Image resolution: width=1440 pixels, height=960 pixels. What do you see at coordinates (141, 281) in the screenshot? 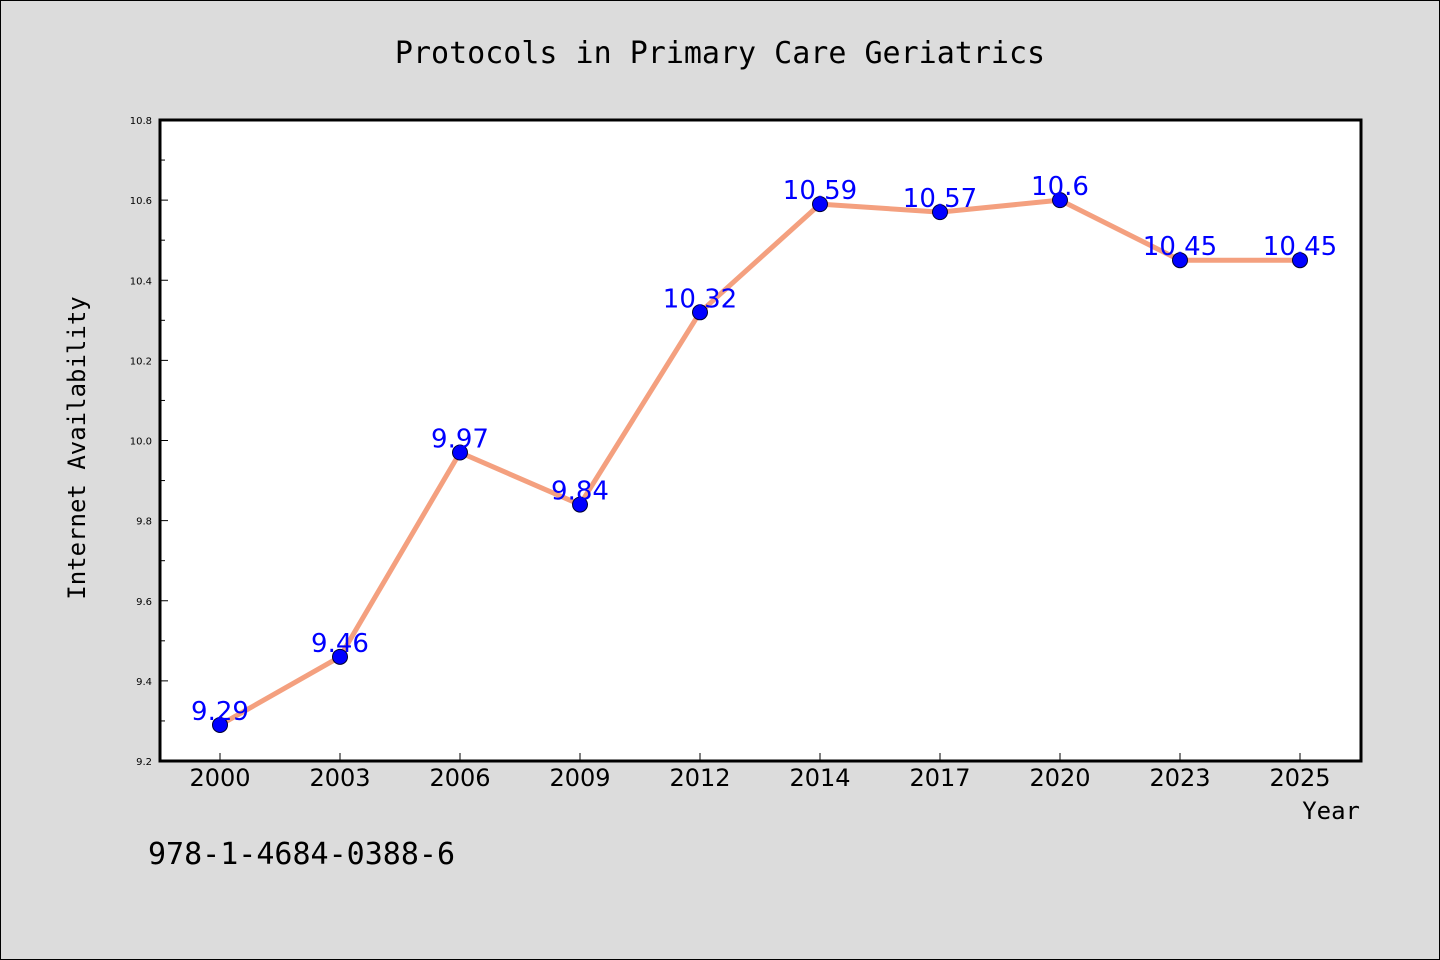
I see `y-tick-label: 10.4` at bounding box center [141, 281].